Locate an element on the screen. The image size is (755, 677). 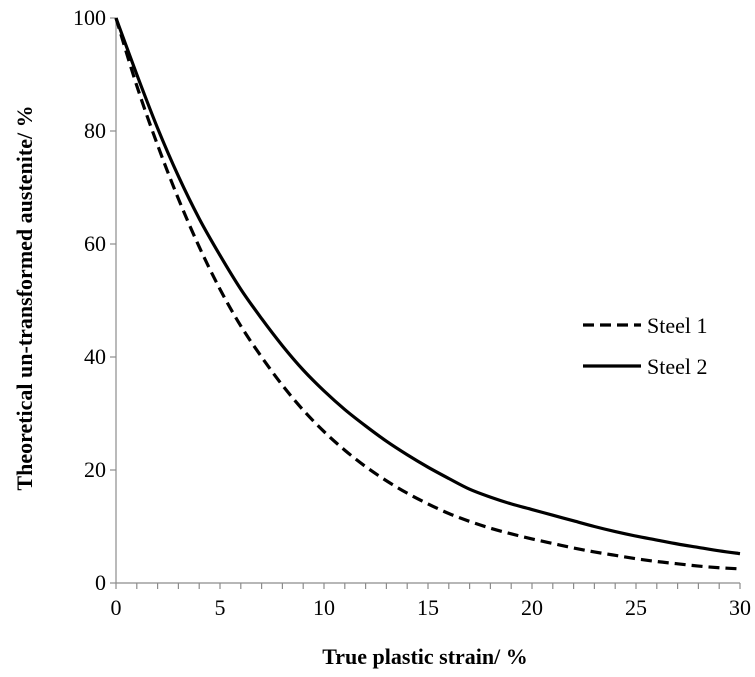
x-axis-title: True plastic strain/ % is located at coordinates (425, 656).